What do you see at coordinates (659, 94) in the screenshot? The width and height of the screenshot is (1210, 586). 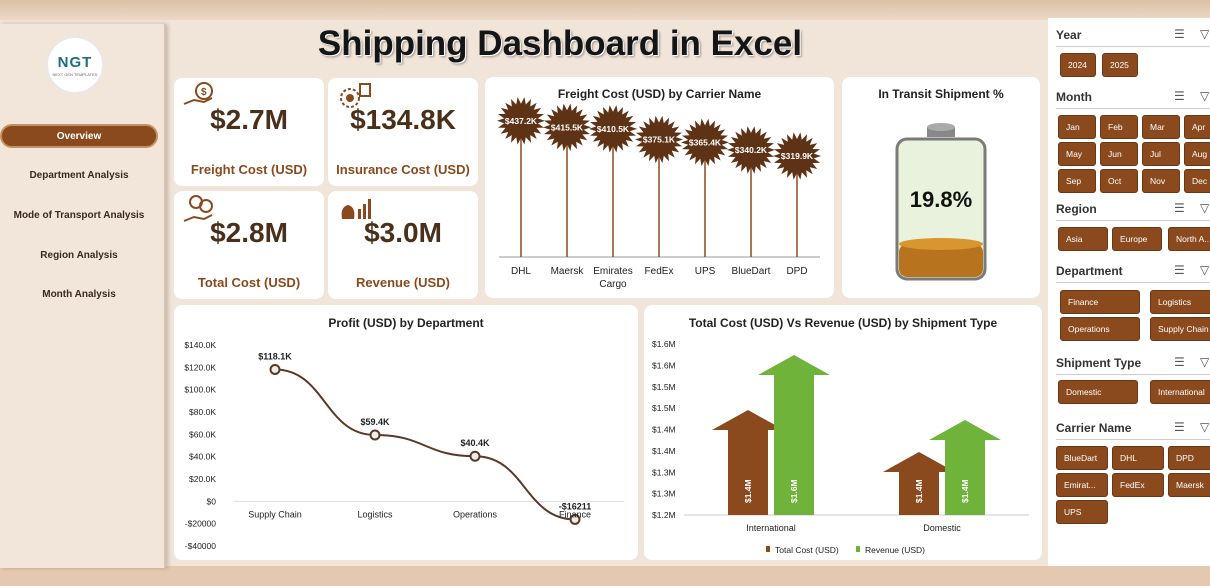 I see `chart-title: Freight Cost (USD) by Carrier Name` at bounding box center [659, 94].